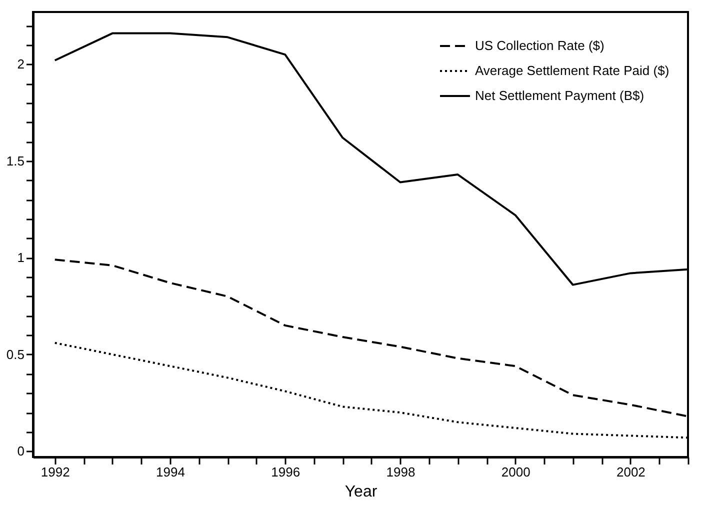 This screenshot has width=717, height=514. What do you see at coordinates (572, 70) in the screenshot?
I see `legend-label: Average Settlement Rate Paid ($)` at bounding box center [572, 70].